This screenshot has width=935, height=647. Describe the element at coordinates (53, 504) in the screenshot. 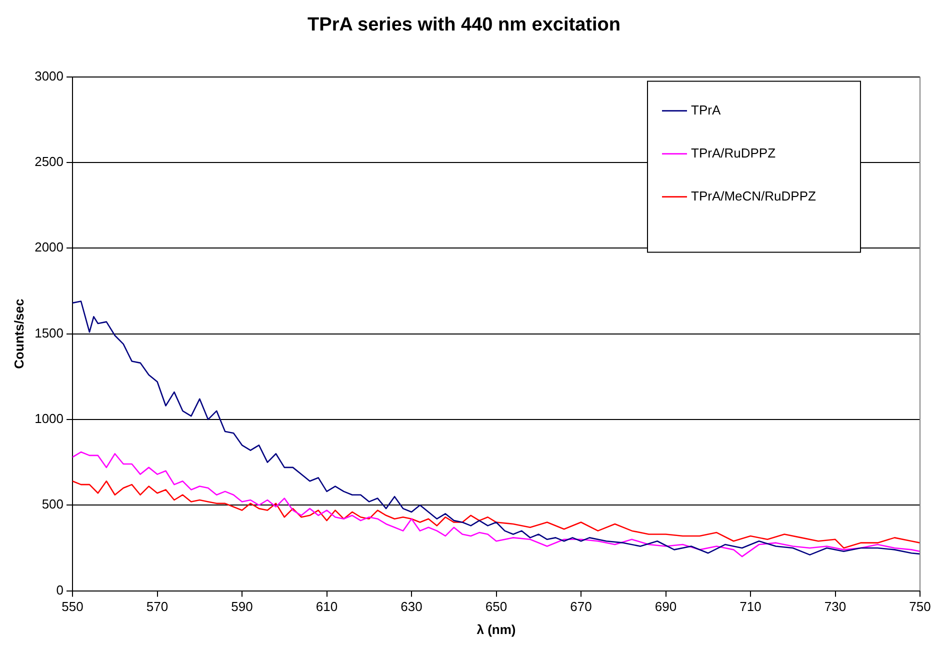

I see `y-tick-label: 500` at that location.